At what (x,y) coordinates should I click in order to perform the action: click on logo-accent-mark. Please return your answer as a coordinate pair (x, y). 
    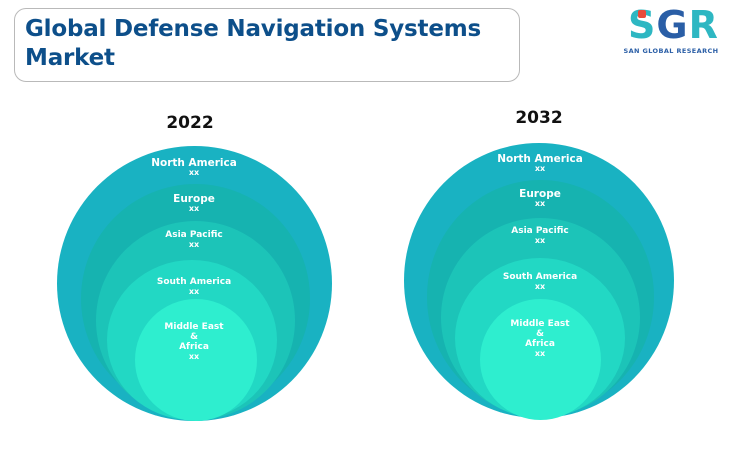
    Looking at the image, I should click on (642, 14).